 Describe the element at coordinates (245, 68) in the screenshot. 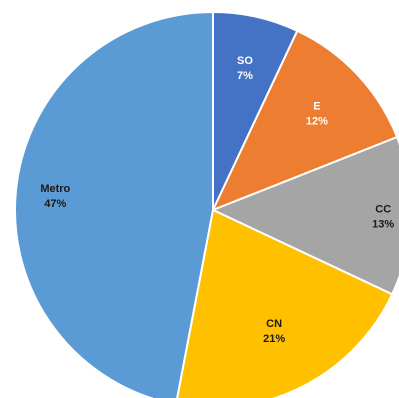

I see `slice-label-so: SO 7%` at that location.